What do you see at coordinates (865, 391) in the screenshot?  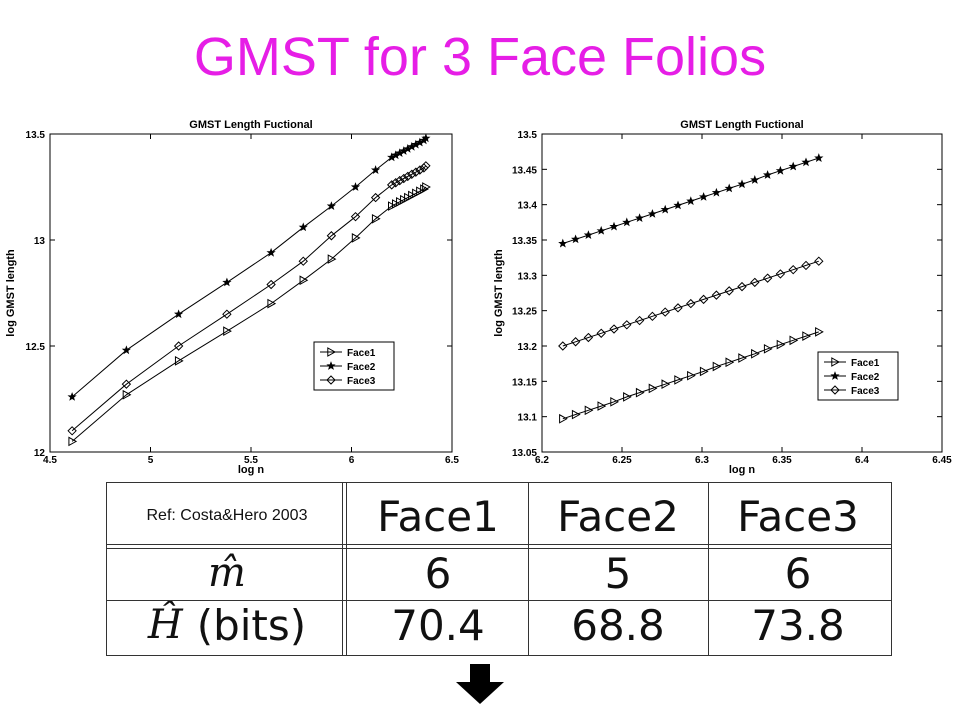 I see `legend-label-face3: Face3` at bounding box center [865, 391].